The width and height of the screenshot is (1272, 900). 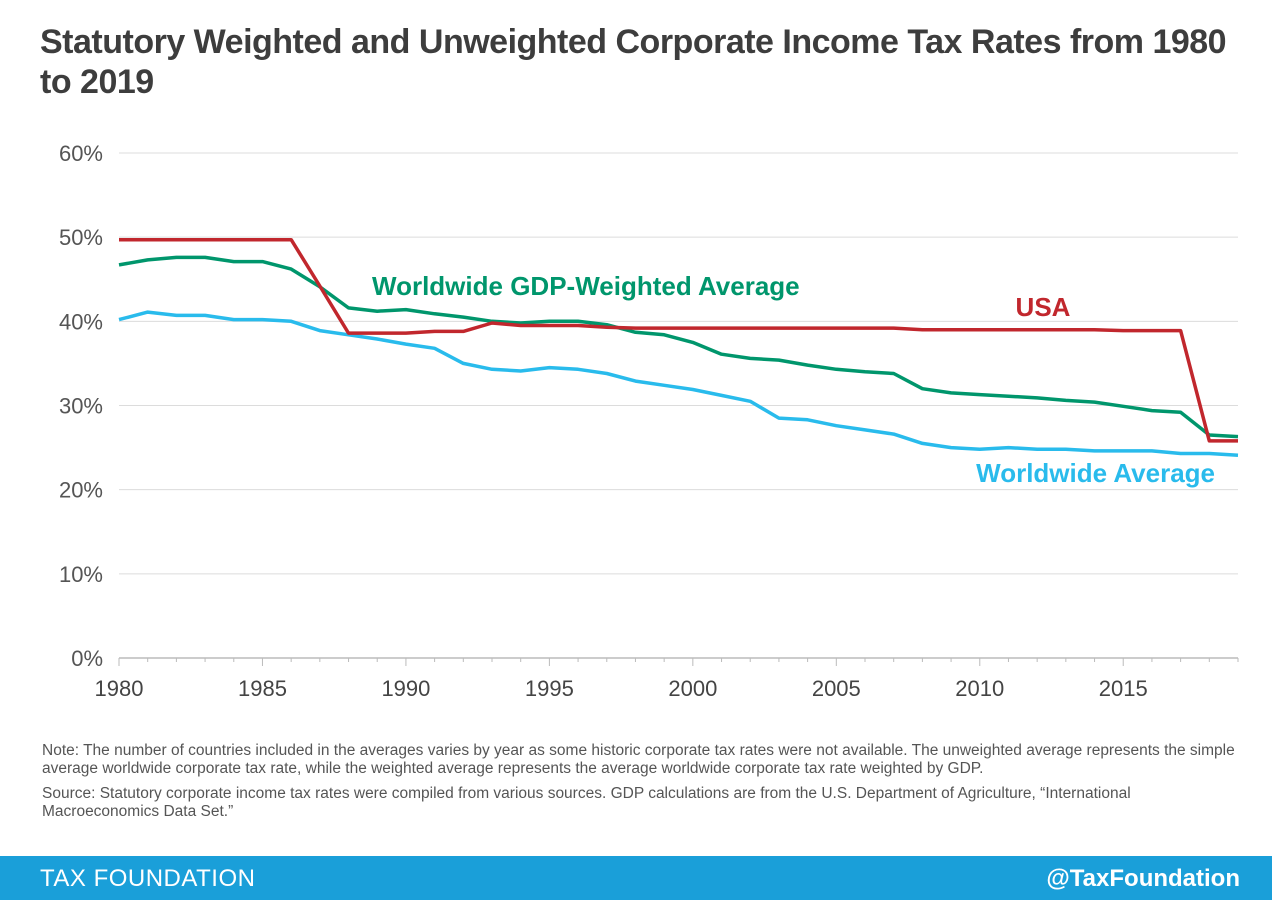 I want to click on gdp-weighted-label: Worldwide GDP-Weighted Average, so click(x=586, y=286).